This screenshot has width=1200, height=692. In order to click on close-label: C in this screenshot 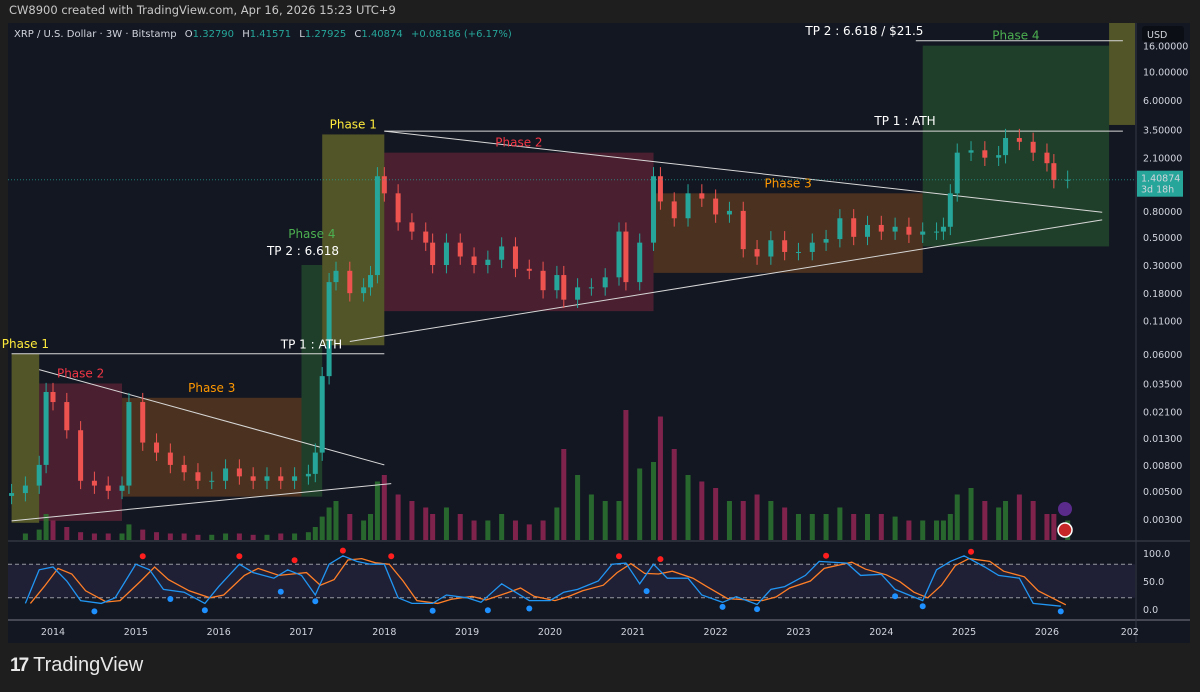, I will do `click(358, 34)`.